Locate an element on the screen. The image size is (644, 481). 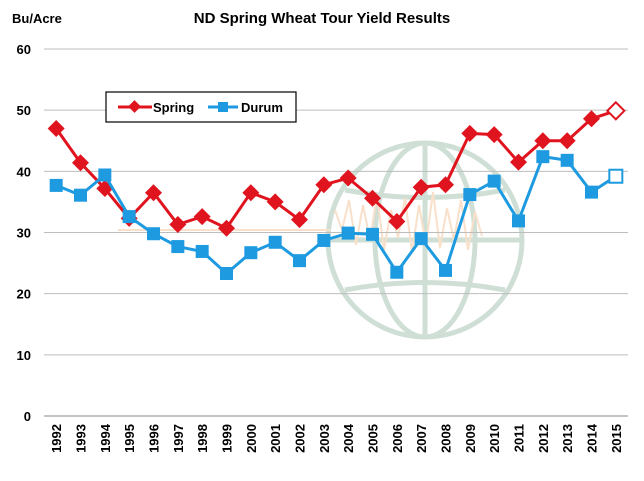
y-axis-label: Bu/Acre is located at coordinates (37, 18).